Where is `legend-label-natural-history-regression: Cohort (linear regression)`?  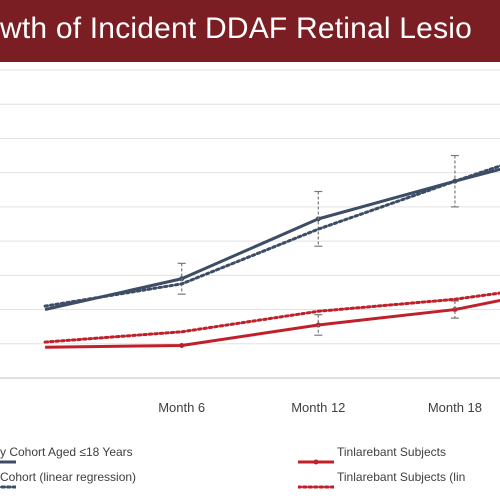
legend-label-natural-history-regression: Cohort (linear regression) is located at coordinates (68, 477).